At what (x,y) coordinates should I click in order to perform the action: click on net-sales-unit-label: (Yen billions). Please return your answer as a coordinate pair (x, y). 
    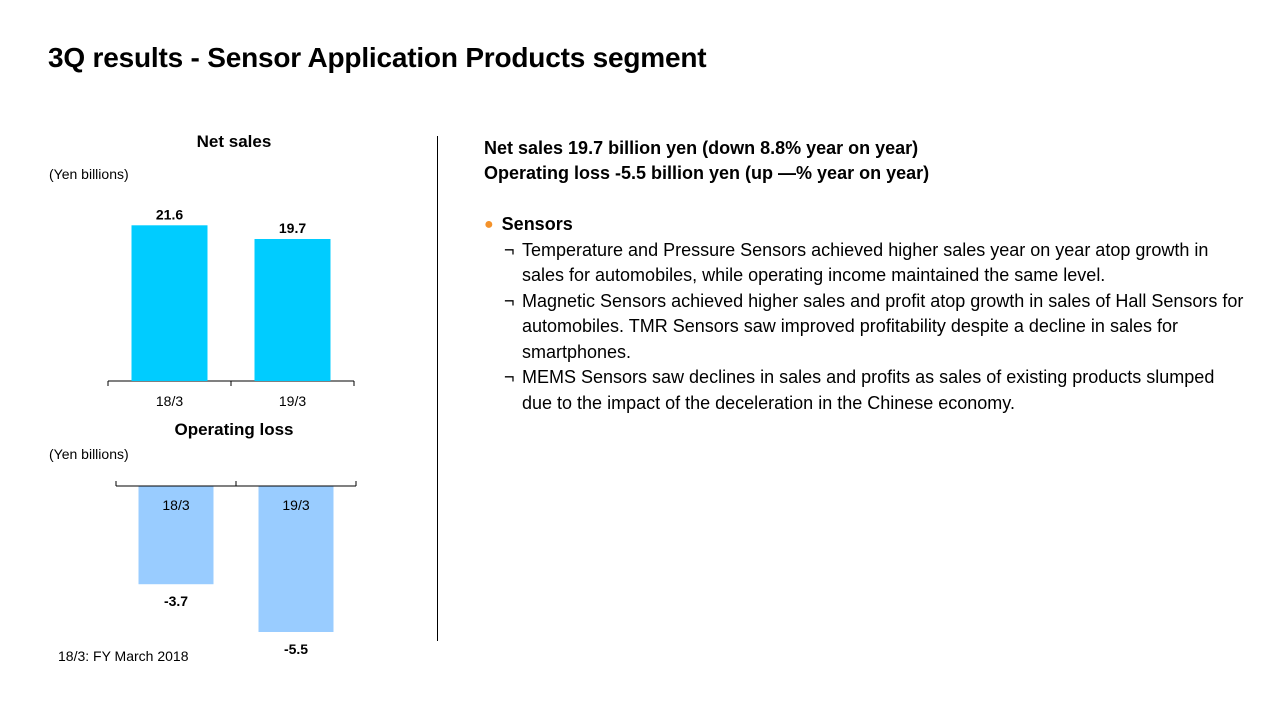
    Looking at the image, I should click on (89, 174).